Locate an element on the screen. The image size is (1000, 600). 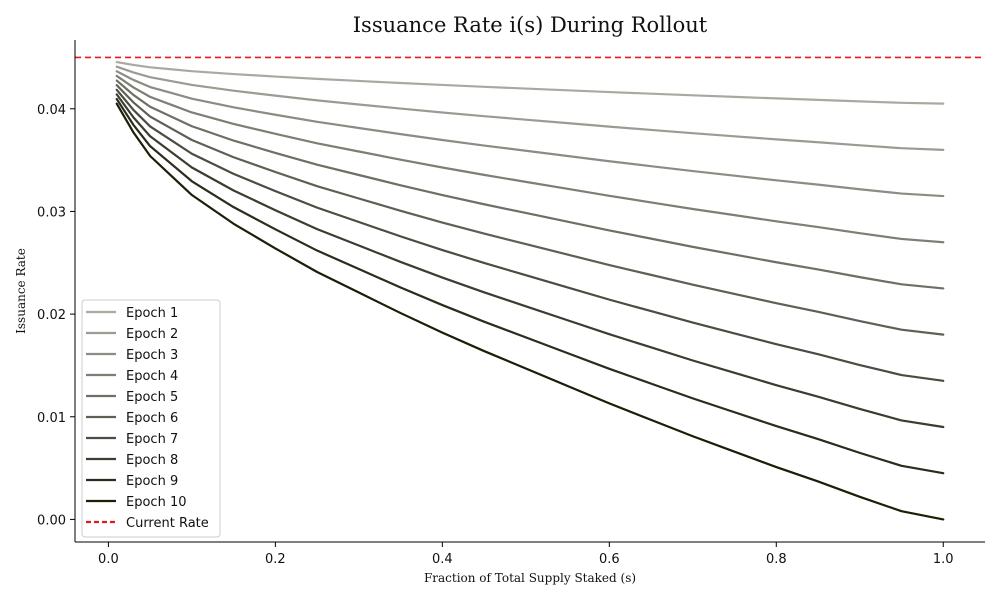
x-tick-label: 0.2 is located at coordinates (275, 559).